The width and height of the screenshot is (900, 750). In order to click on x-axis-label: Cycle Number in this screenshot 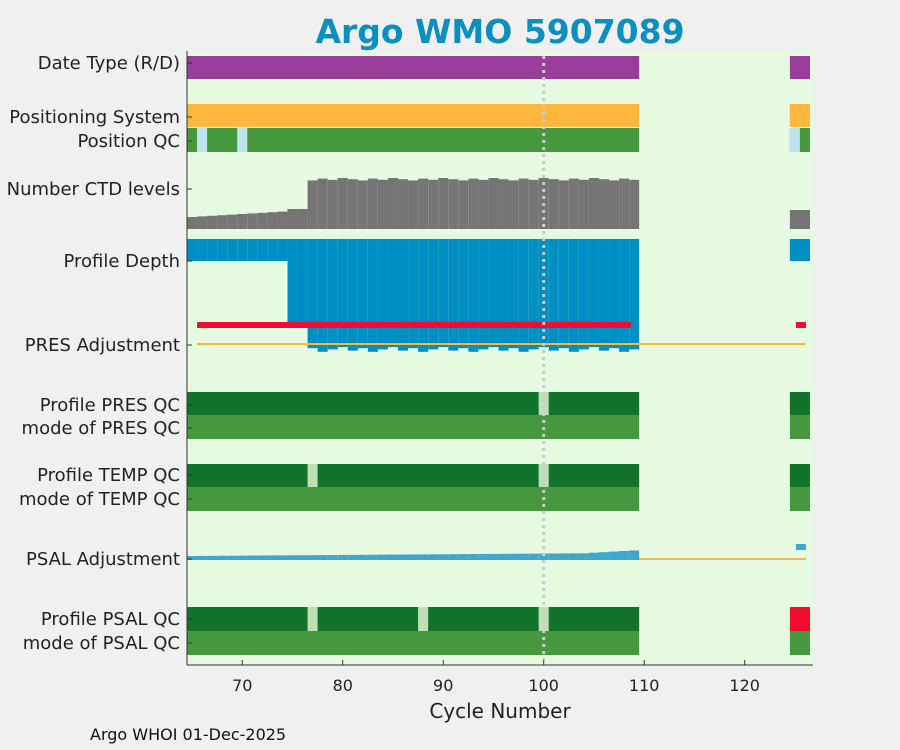, I will do `click(500, 711)`.